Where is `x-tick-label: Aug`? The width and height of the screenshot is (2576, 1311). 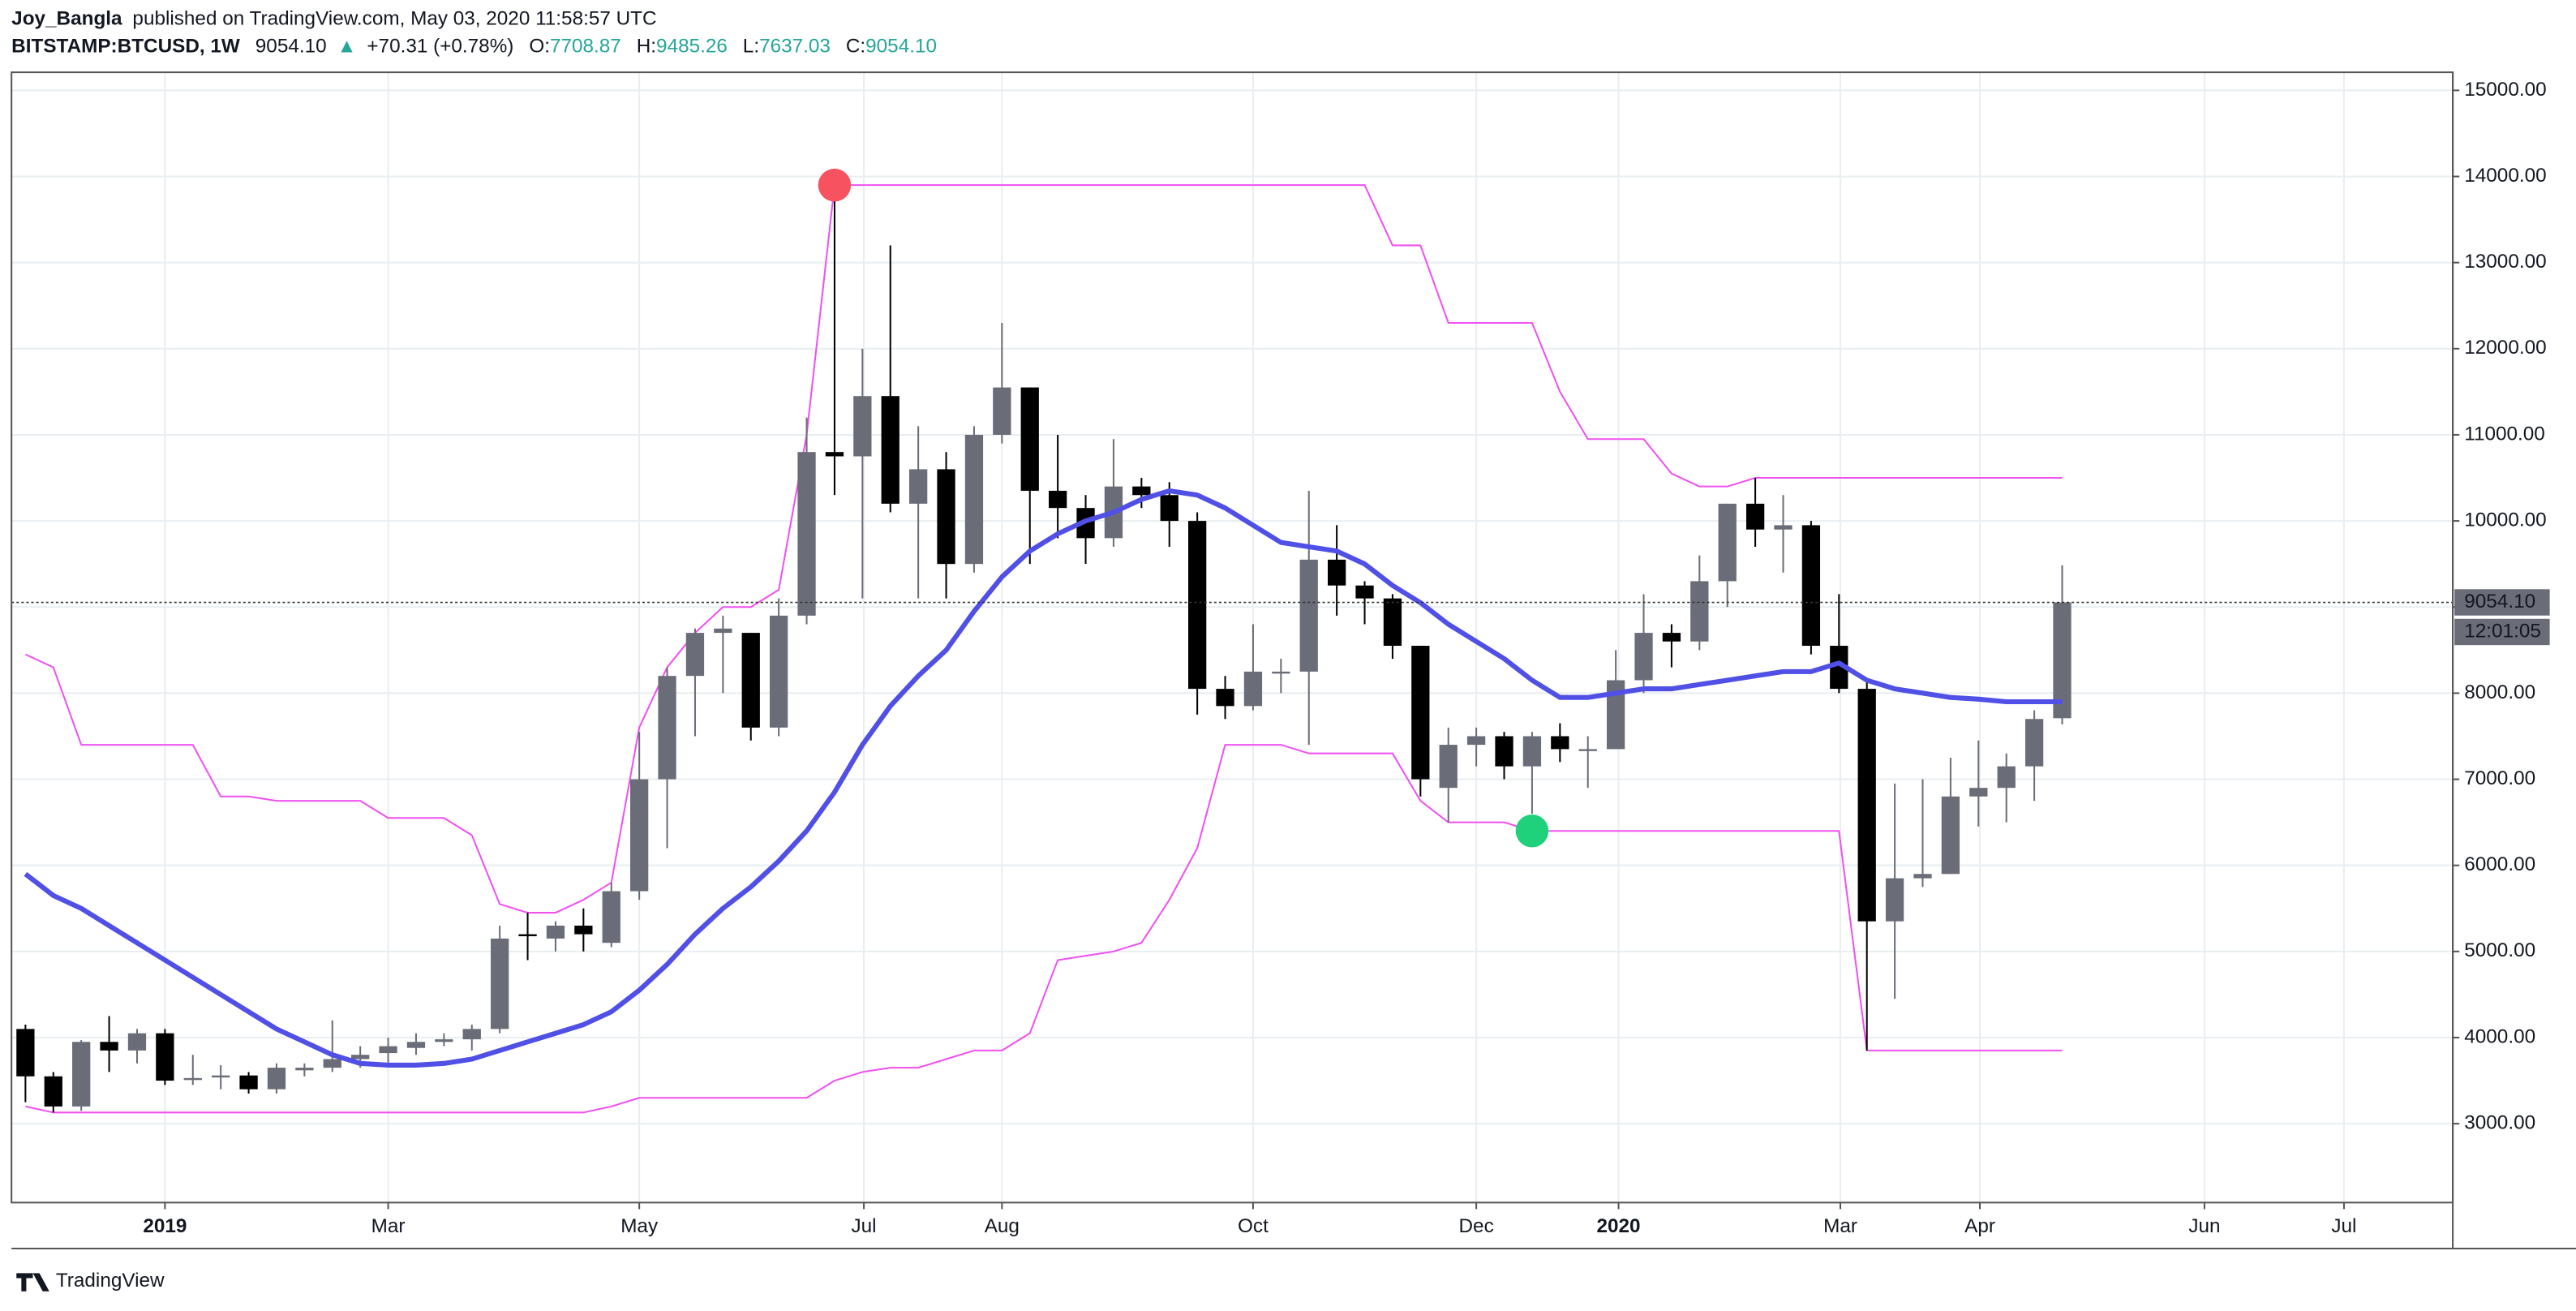 x-tick-label: Aug is located at coordinates (1002, 1226).